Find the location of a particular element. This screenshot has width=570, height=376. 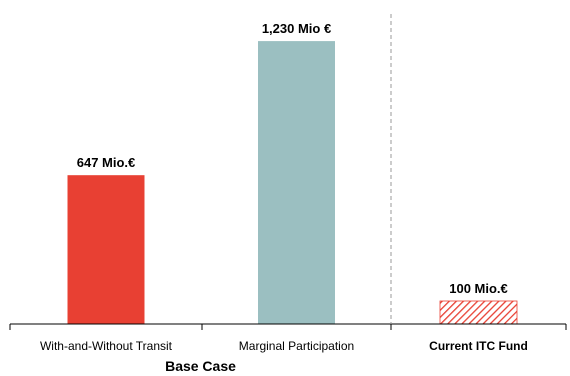

value-label-2: 1,230 Mio € is located at coordinates (296, 28).